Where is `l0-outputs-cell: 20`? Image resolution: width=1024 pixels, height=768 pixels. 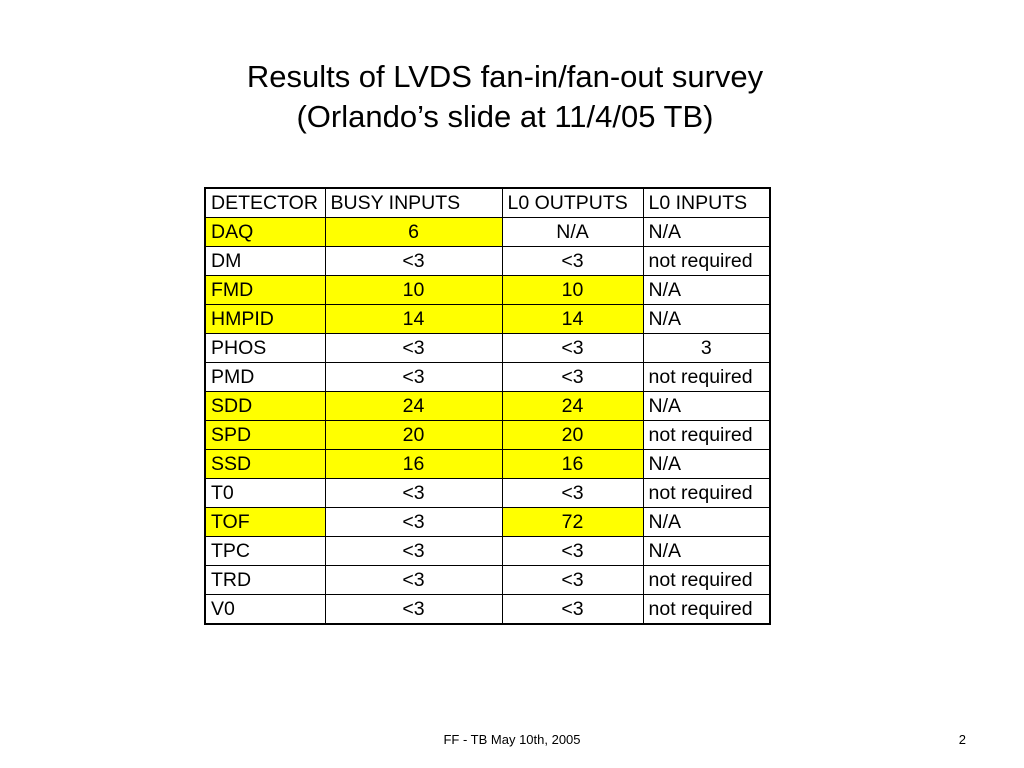 l0-outputs-cell: 20 is located at coordinates (572, 435).